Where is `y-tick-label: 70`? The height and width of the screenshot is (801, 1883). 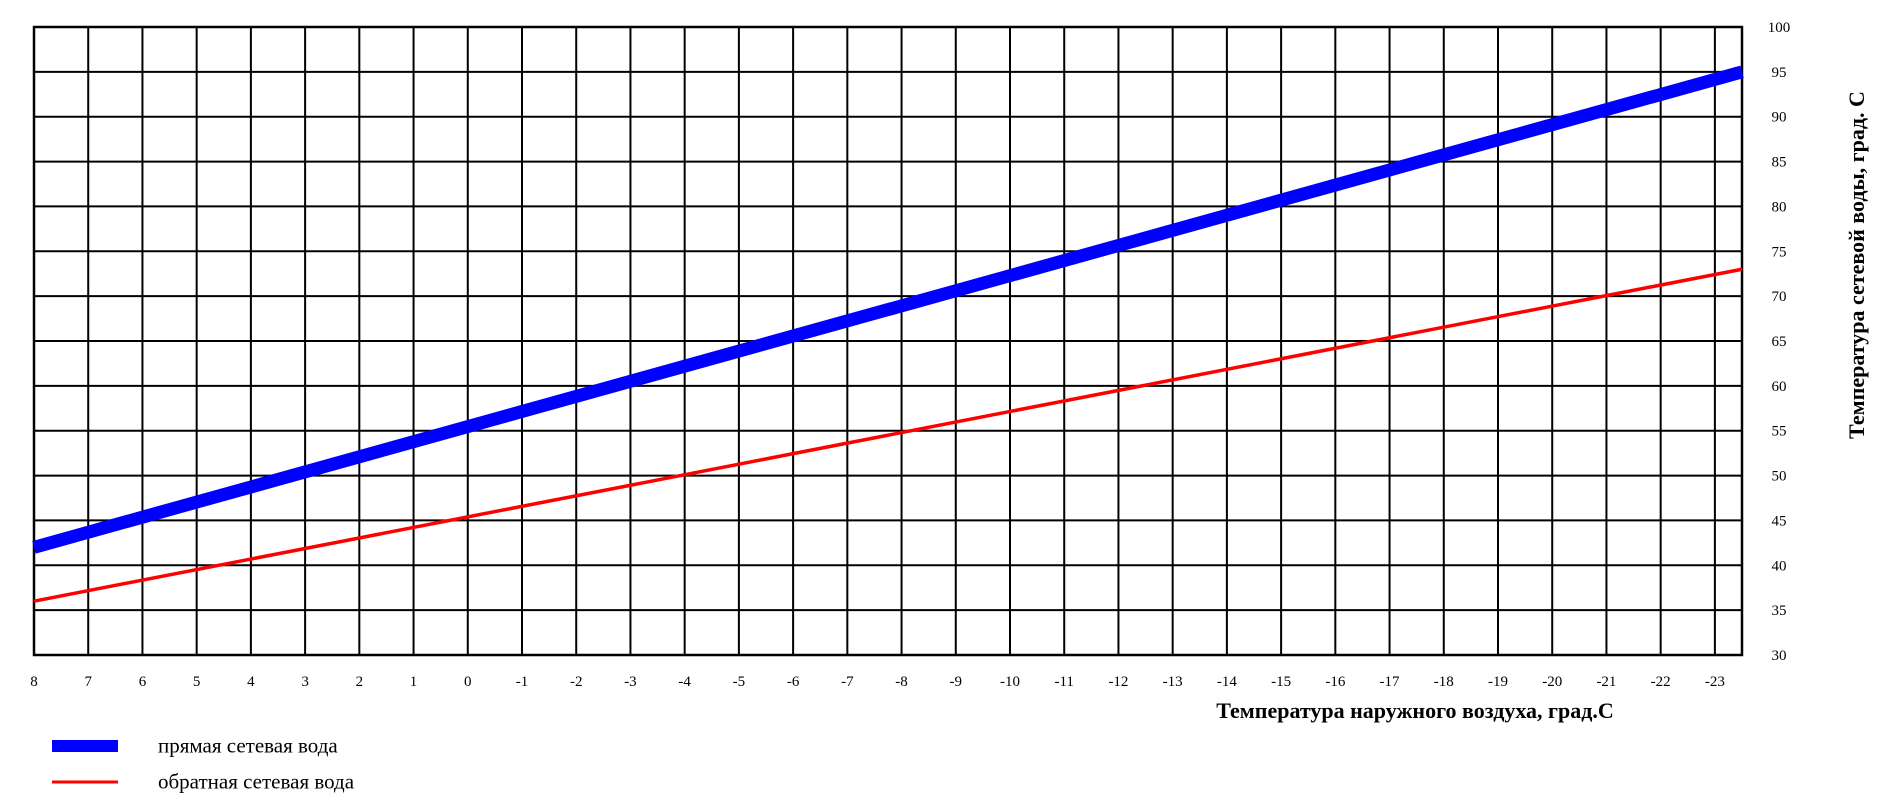
y-tick-label: 70 is located at coordinates (1779, 297).